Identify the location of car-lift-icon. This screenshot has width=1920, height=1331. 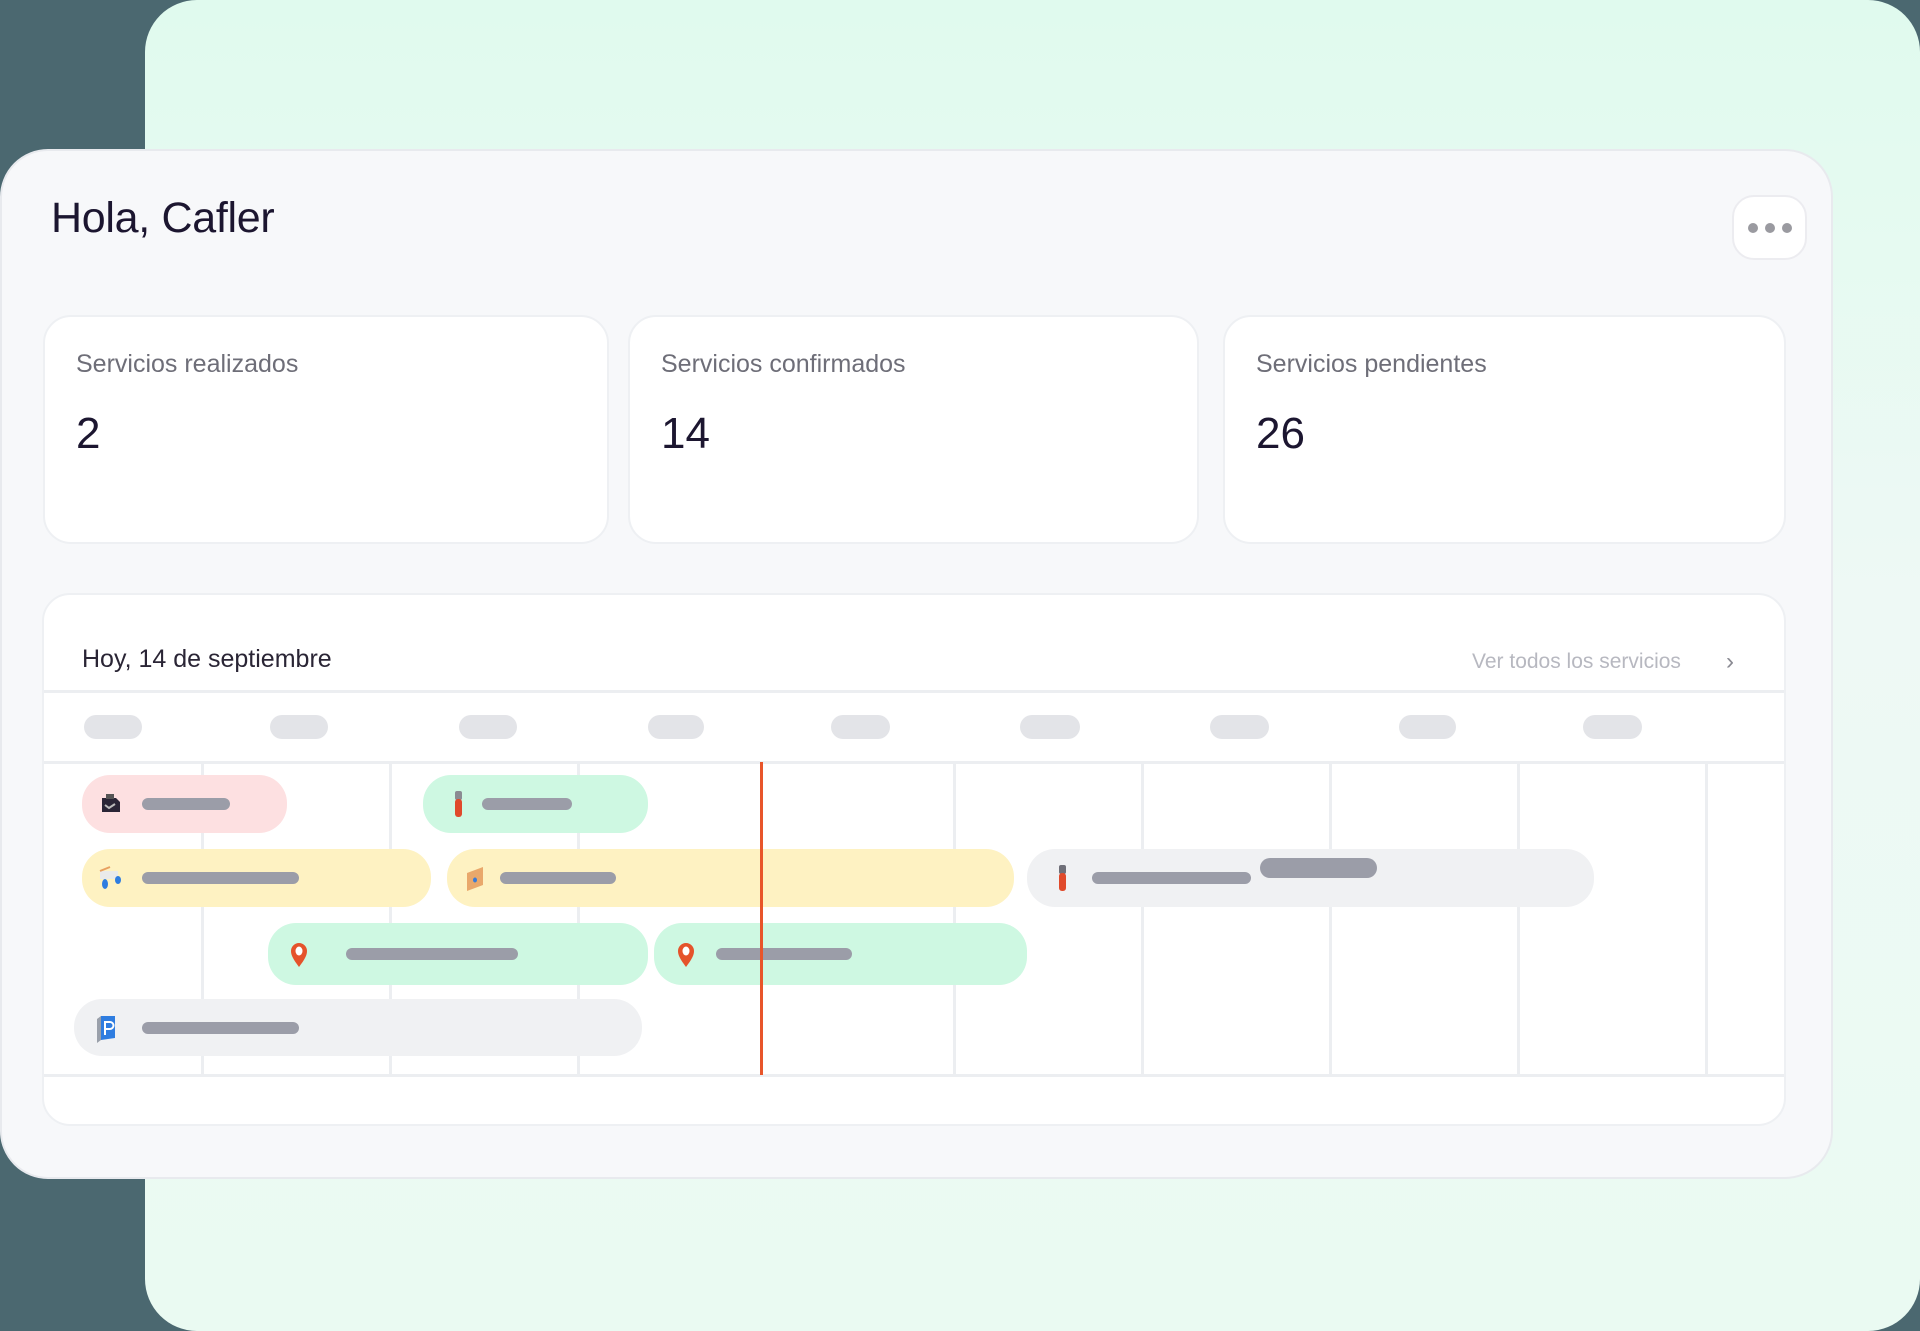
(110, 877).